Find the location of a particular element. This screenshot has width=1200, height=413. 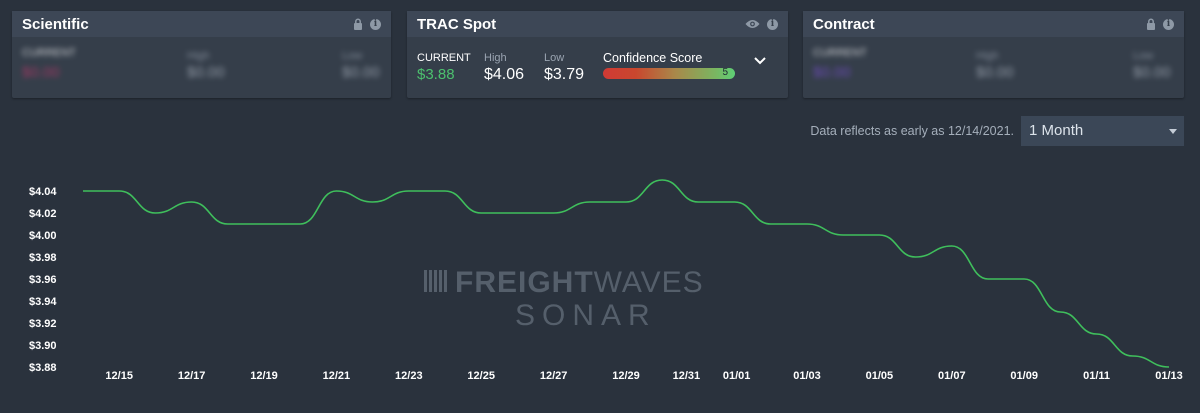

svg-text: FREIGHTWAVES is located at coordinates (579, 282).